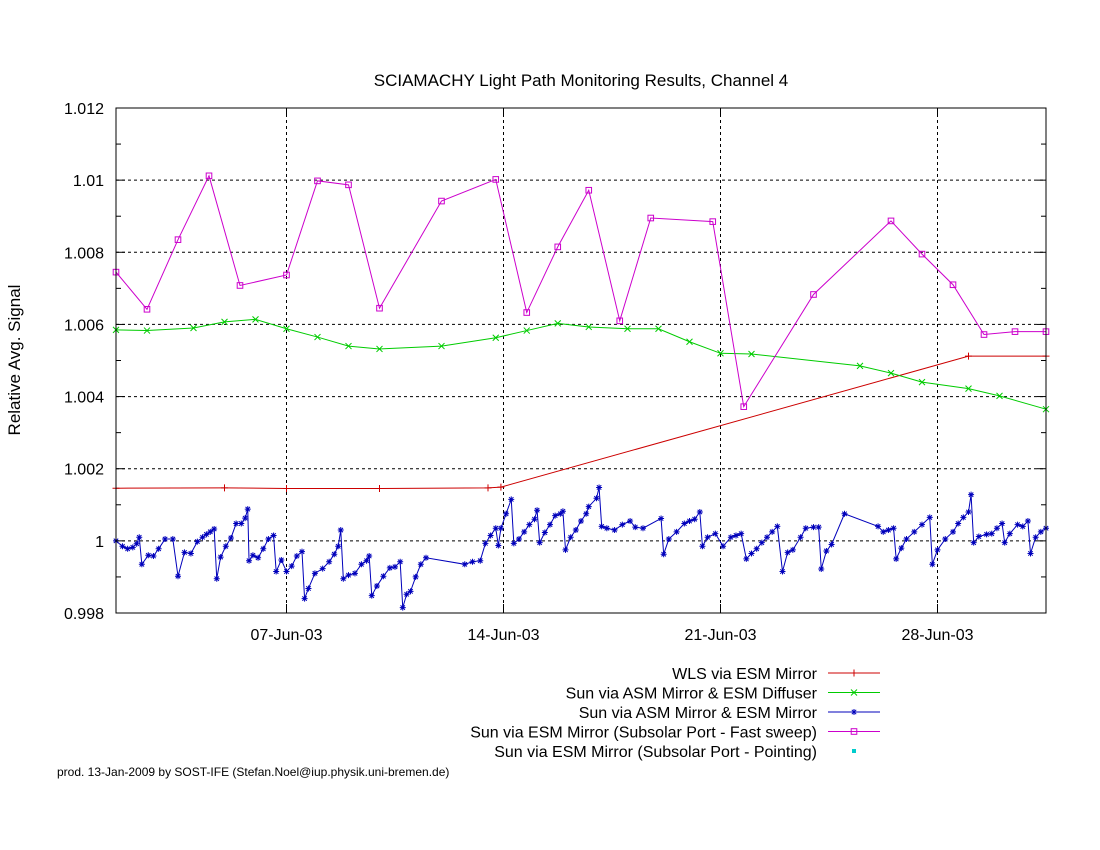 This screenshot has width=1100, height=850. Describe the element at coordinates (84, 325) in the screenshot. I see `y-tick-label: 1.006` at that location.